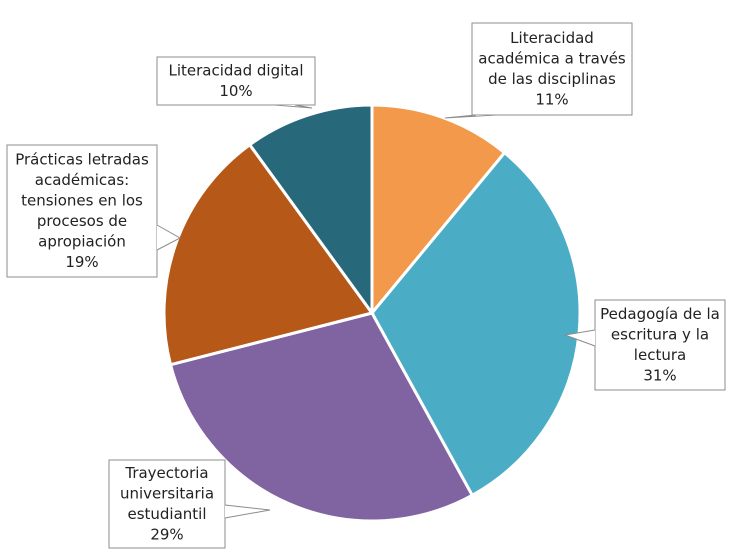  What do you see at coordinates (660, 355) in the screenshot?
I see `slice-label-line: lectura` at bounding box center [660, 355].